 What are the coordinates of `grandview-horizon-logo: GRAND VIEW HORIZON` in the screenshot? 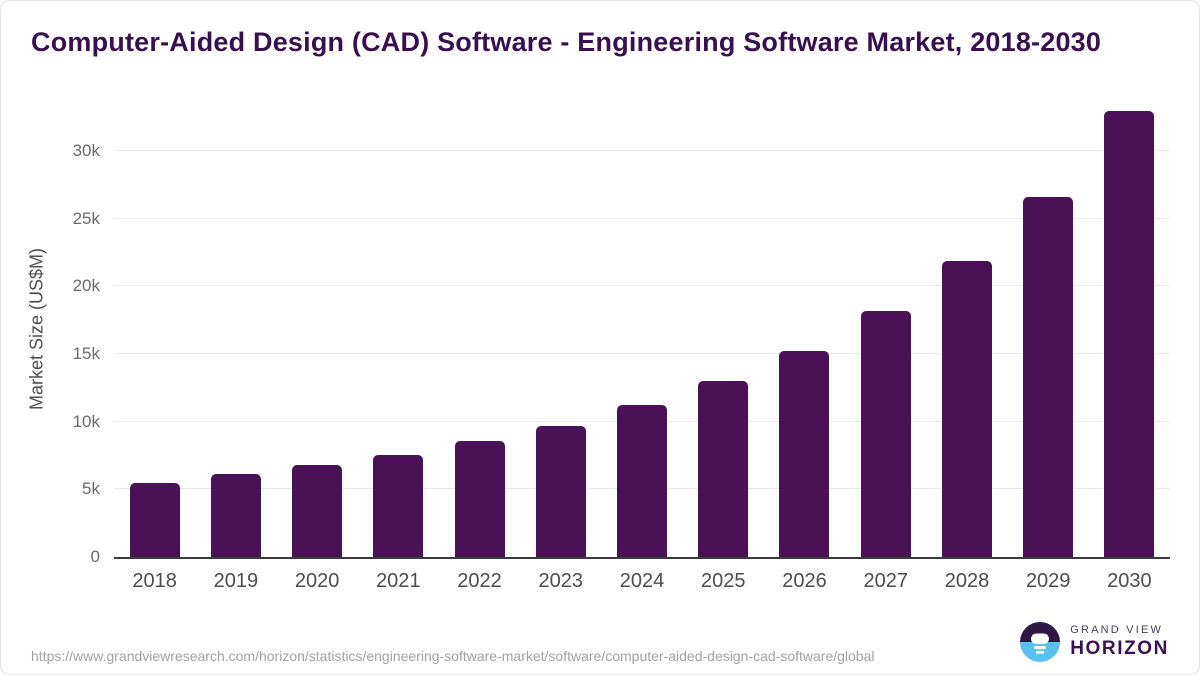 It's located at (1094, 642).